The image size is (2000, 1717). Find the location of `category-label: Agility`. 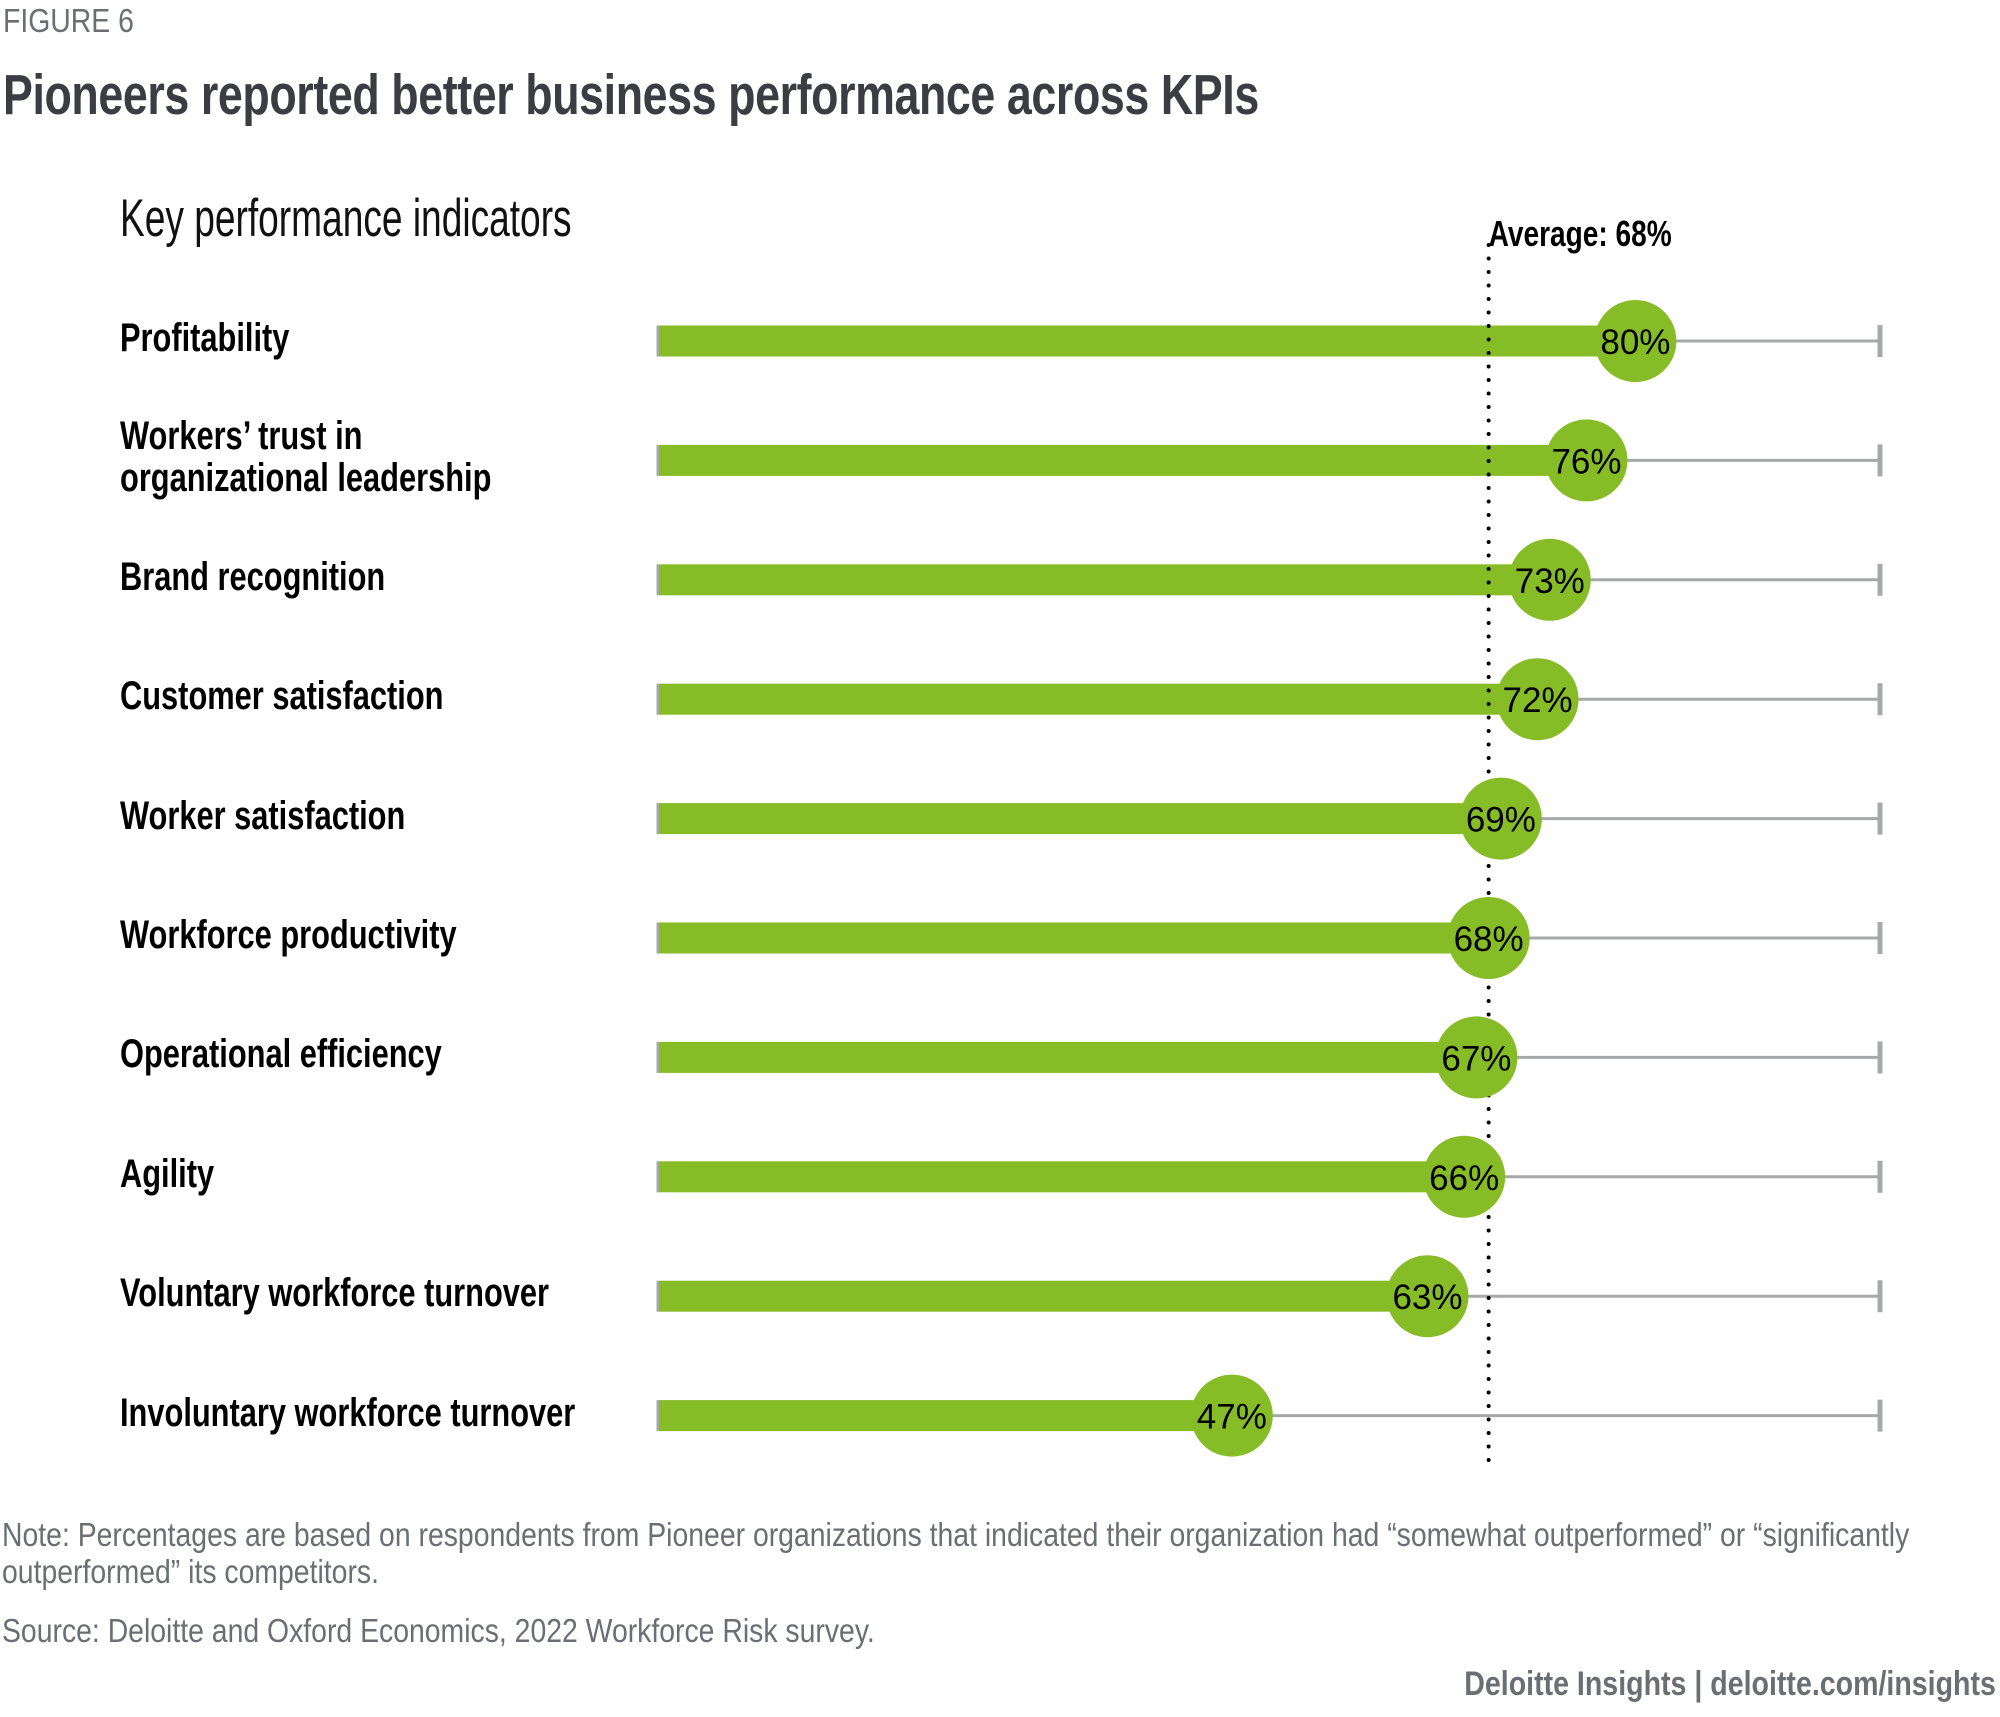

category-label: Agility is located at coordinates (167, 1174).